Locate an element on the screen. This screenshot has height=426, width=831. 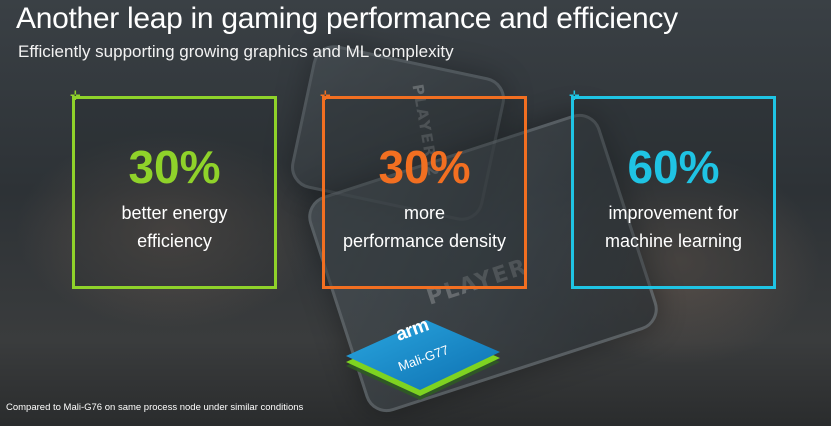
stat-description-line1: better energy is located at coordinates (174, 213).